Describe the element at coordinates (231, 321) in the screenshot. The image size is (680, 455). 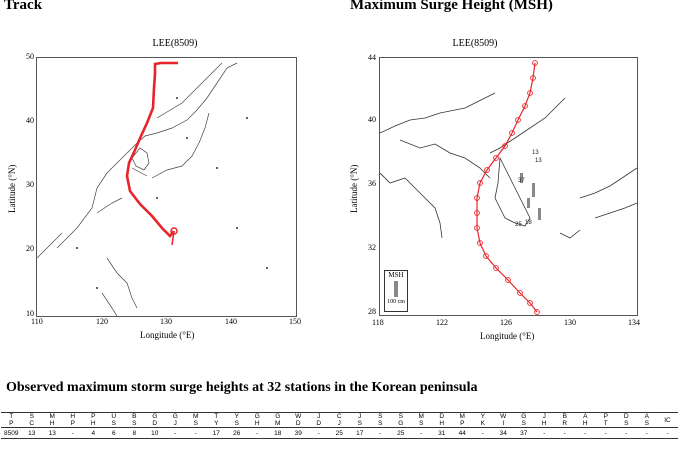
I see `left-x-tick-3: 140` at that location.